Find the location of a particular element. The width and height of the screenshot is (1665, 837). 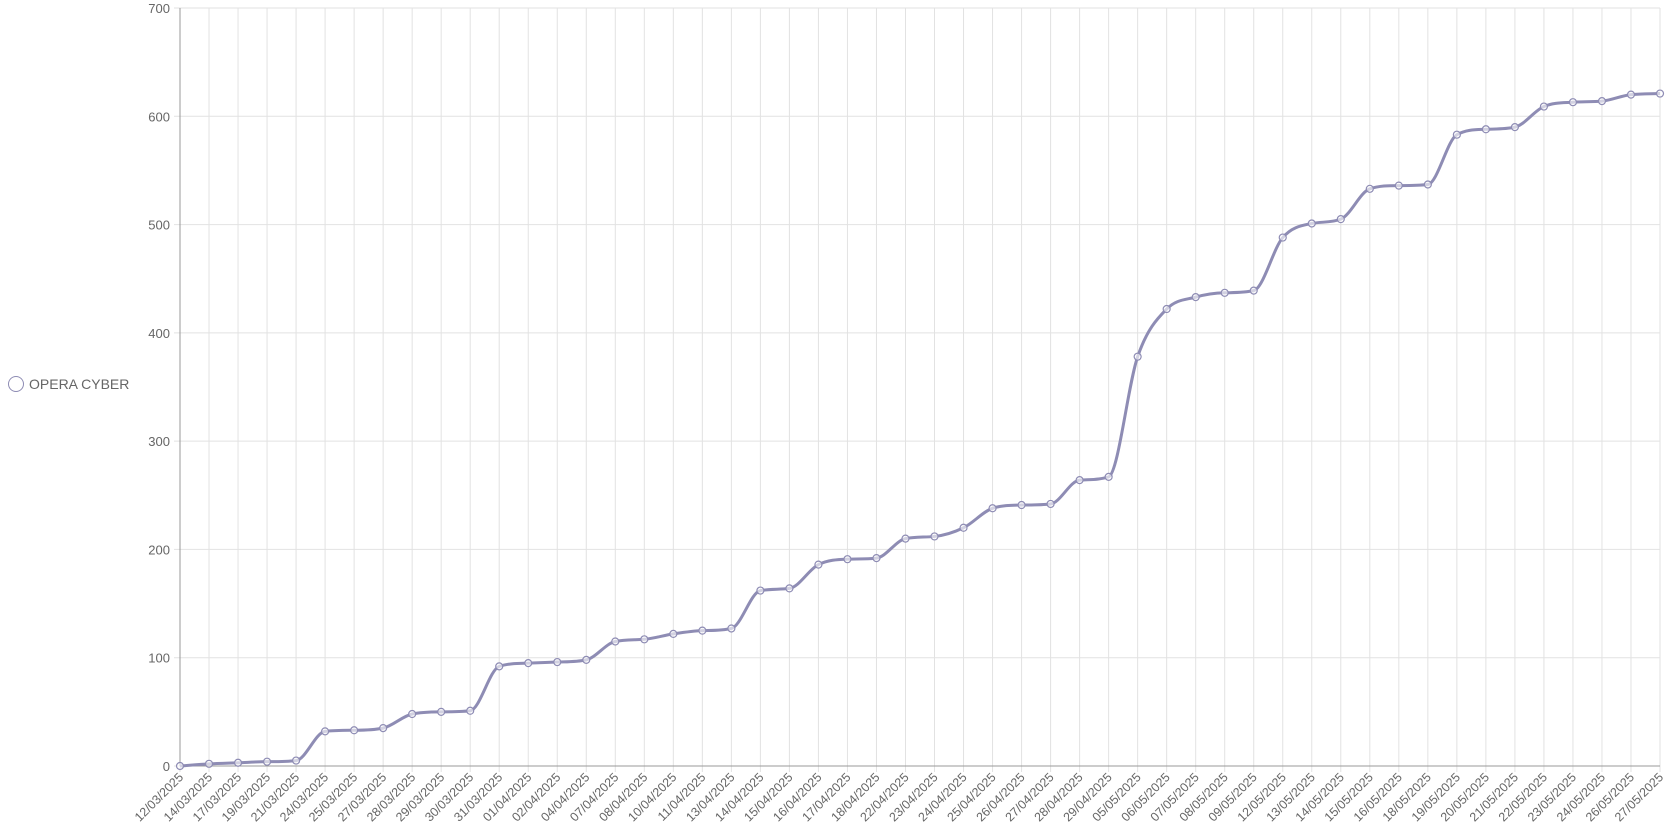

y-tick-label: 200 is located at coordinates (159, 549).